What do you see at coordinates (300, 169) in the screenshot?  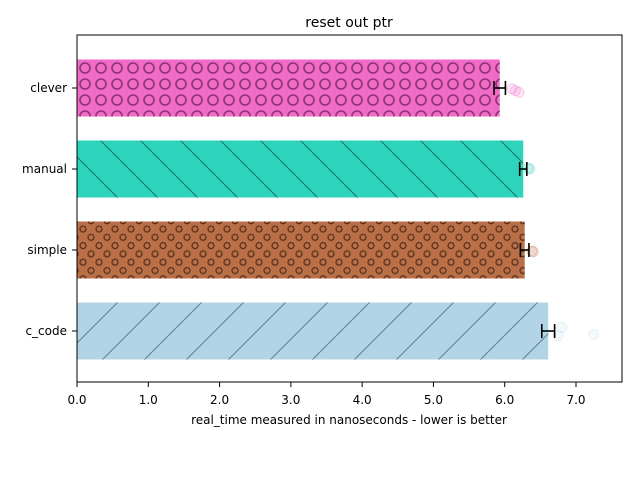 I see `bar-hatch-manual` at bounding box center [300, 169].